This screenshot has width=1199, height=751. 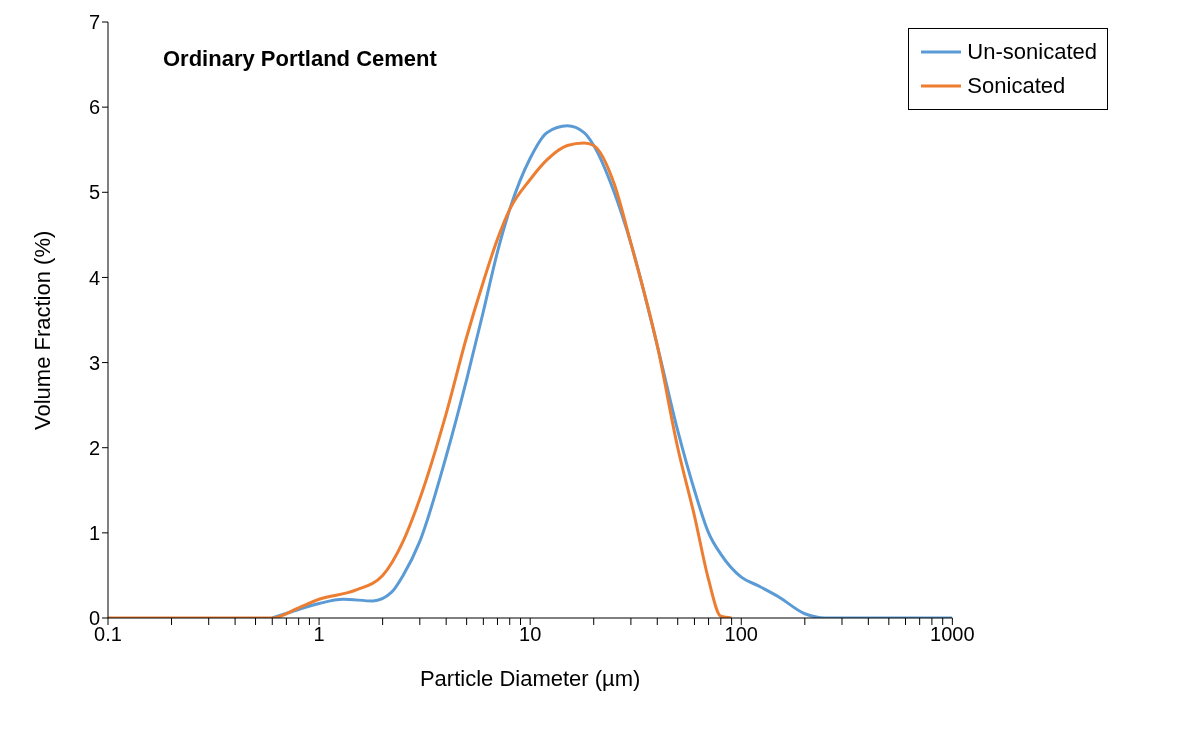 I want to click on y-tick-label: 4, so click(x=94, y=277).